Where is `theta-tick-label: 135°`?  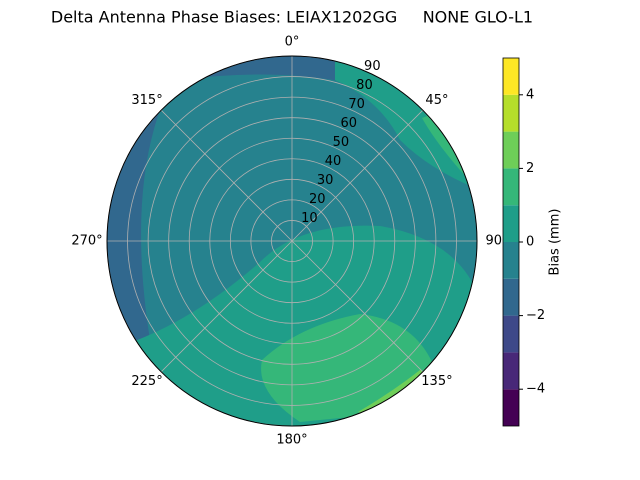 theta-tick-label: 135° is located at coordinates (436, 381).